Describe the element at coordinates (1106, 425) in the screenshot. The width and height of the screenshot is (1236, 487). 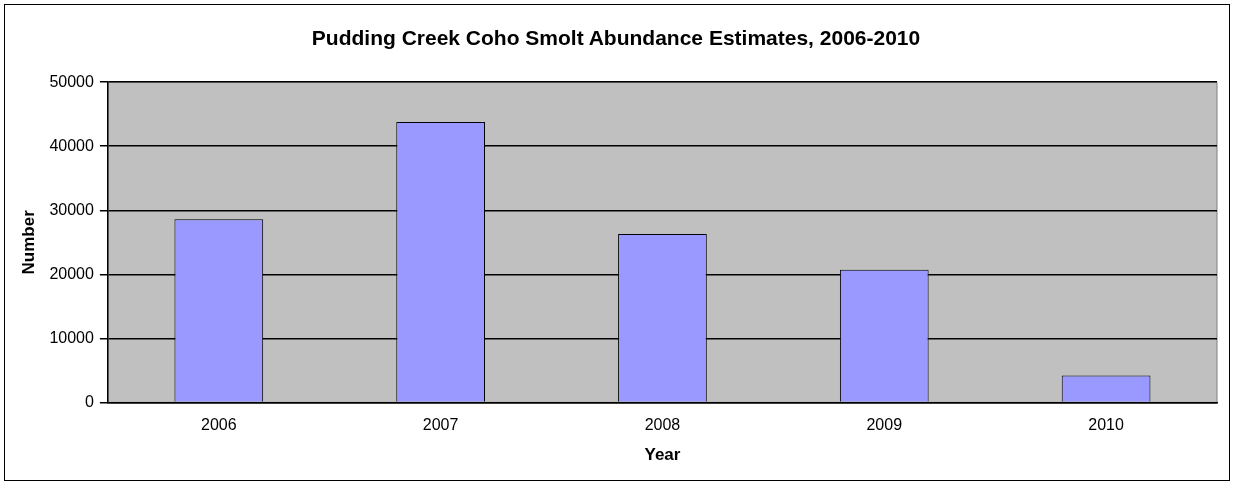
I see `x-tick-label: 2010` at that location.